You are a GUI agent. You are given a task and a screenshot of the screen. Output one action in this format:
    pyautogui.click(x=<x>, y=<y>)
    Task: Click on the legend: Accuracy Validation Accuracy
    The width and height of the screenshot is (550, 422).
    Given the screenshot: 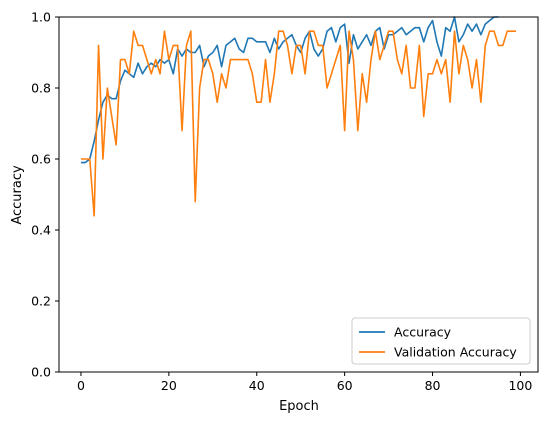 What is the action you would take?
    pyautogui.click(x=441, y=341)
    